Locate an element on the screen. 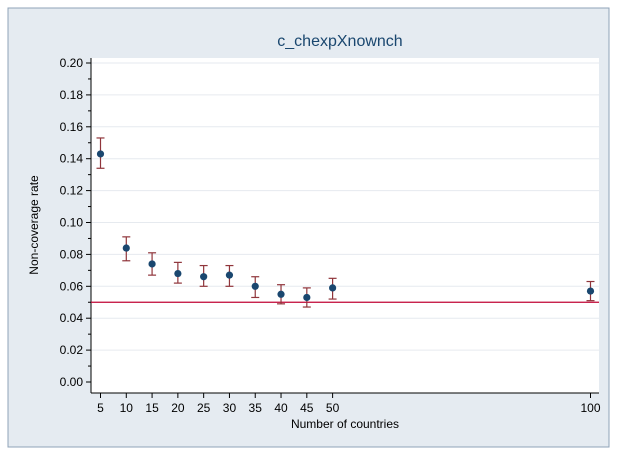 The width and height of the screenshot is (617, 455). y-tick-label: 0.18 is located at coordinates (72, 95).